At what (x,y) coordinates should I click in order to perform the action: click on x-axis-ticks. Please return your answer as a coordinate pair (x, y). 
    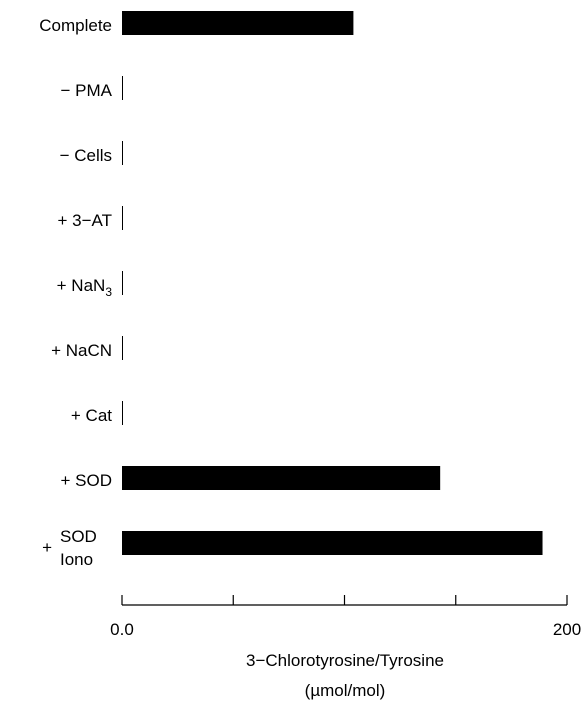
    Looking at the image, I should click on (344, 600).